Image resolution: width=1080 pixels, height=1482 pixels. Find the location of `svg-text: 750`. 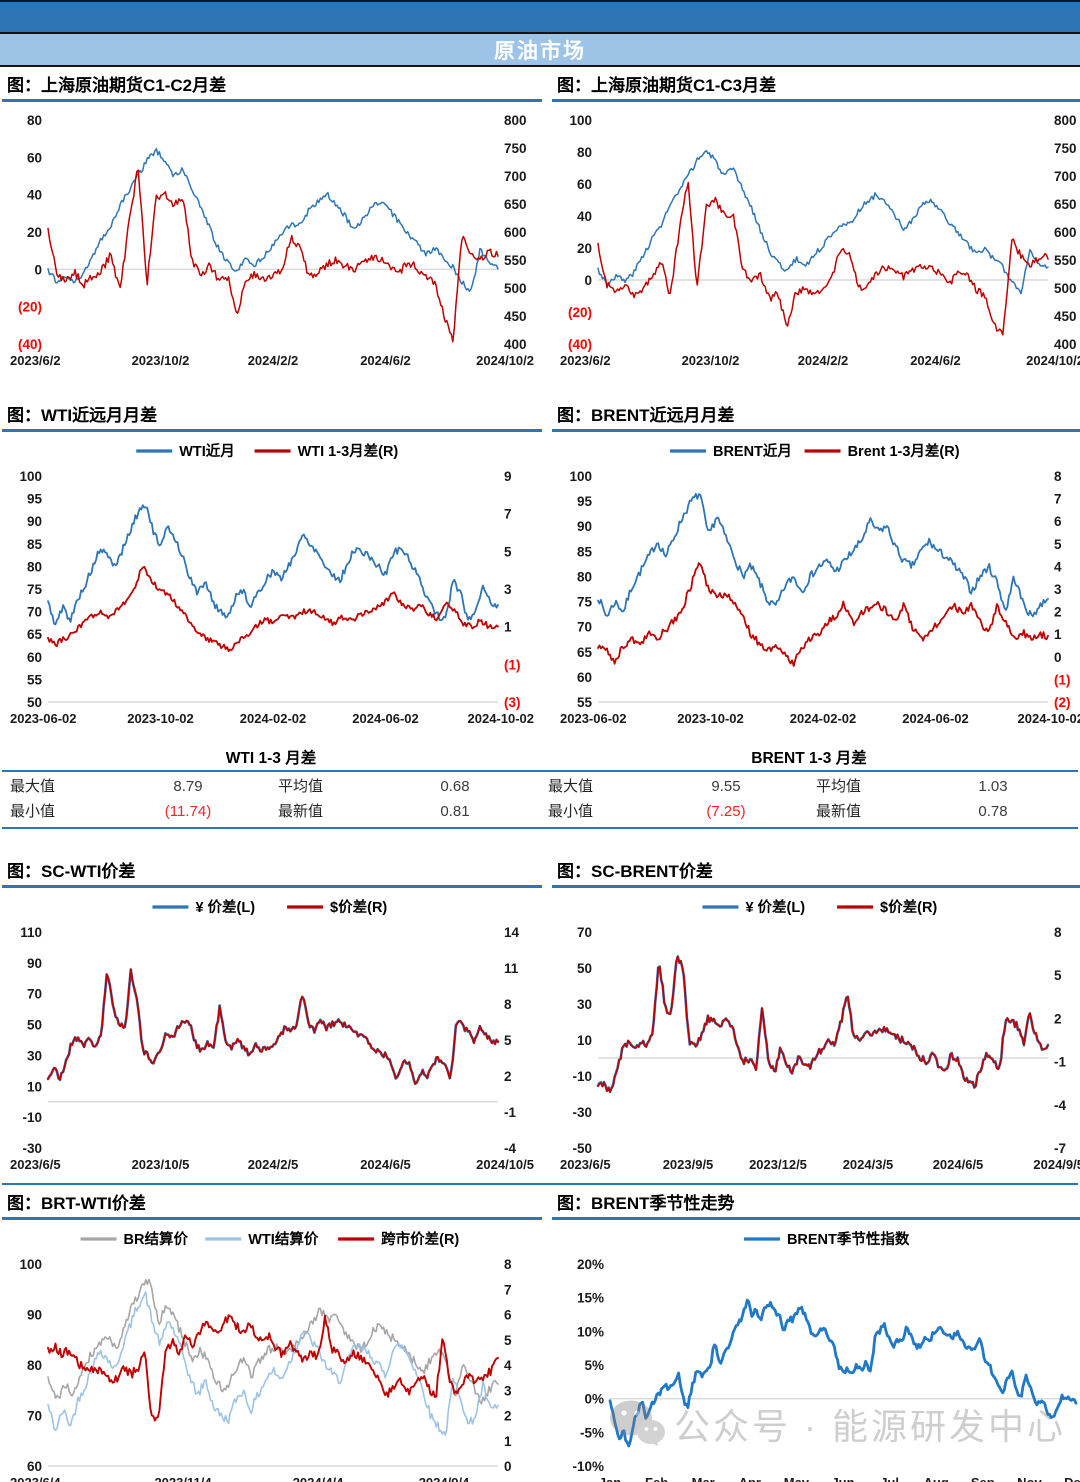

svg-text: 750 is located at coordinates (515, 148).